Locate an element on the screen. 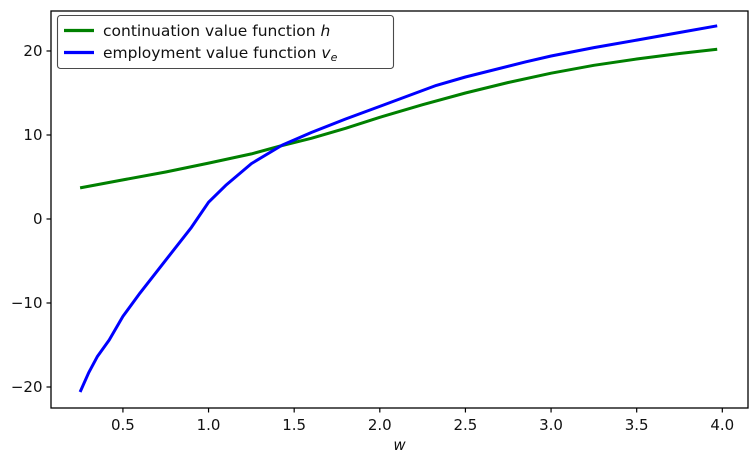  x-tick-label: 3.0 is located at coordinates (551, 425).